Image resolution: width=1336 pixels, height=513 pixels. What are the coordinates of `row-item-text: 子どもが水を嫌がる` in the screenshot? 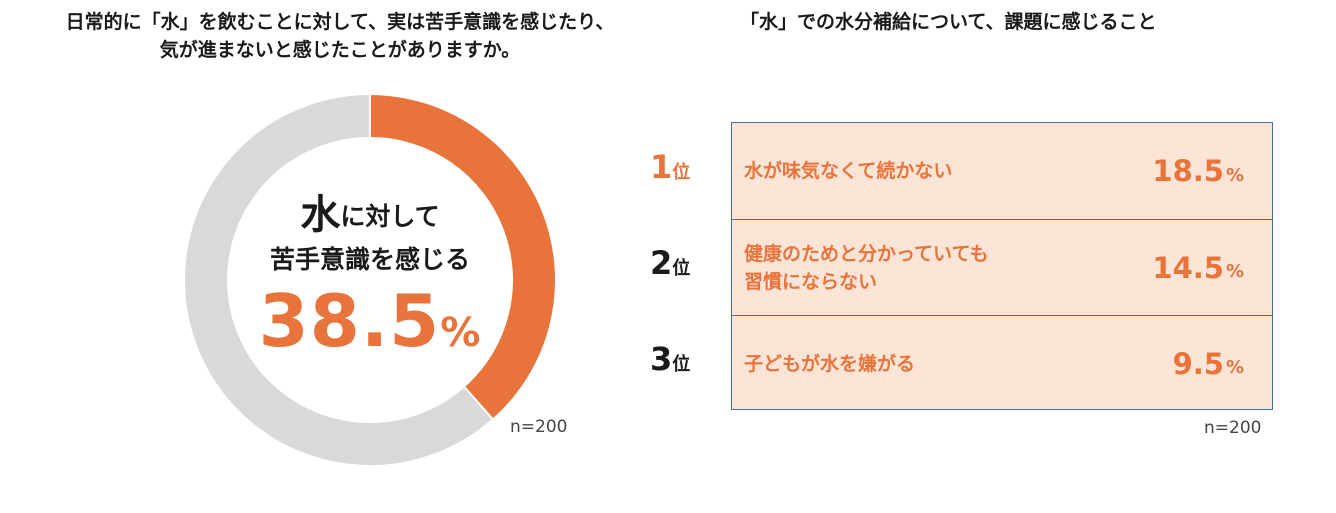 It's located at (830, 363).